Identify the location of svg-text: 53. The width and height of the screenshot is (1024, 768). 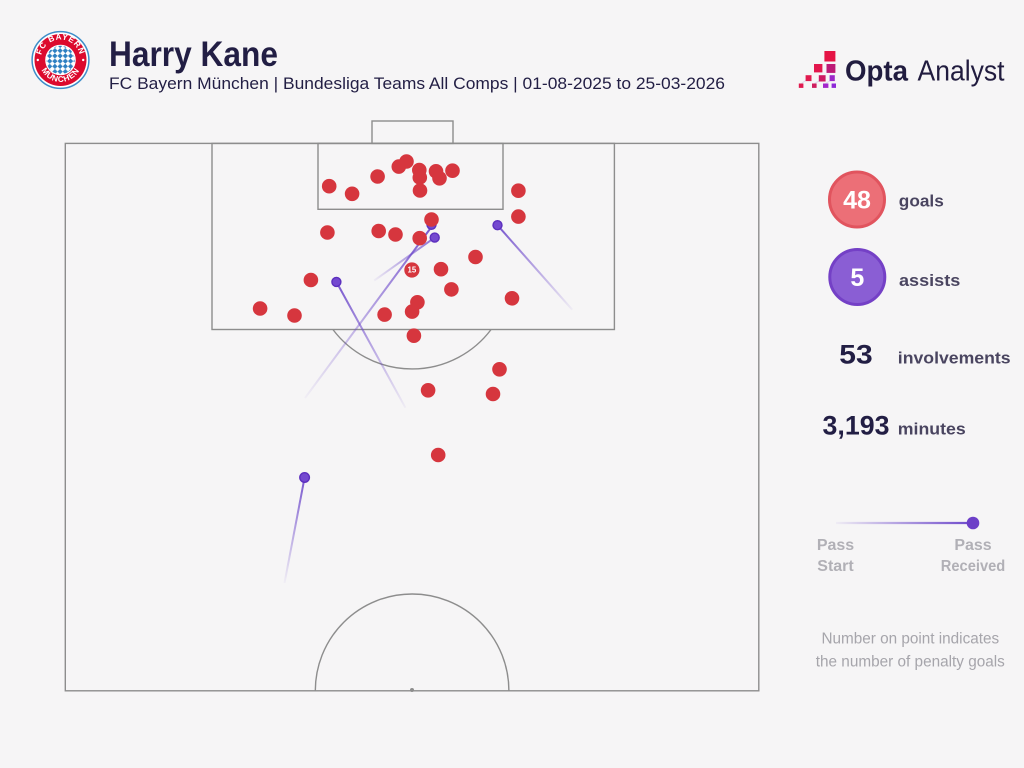
(855, 354).